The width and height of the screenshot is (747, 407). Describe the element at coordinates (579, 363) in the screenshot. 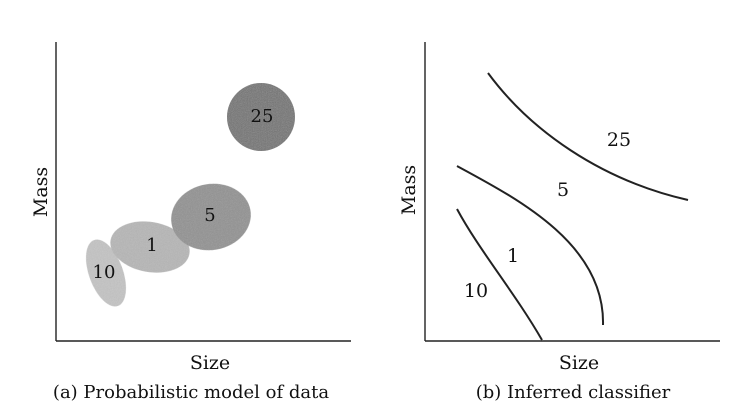

I see `panel-b-x-axis-label: Size` at that location.